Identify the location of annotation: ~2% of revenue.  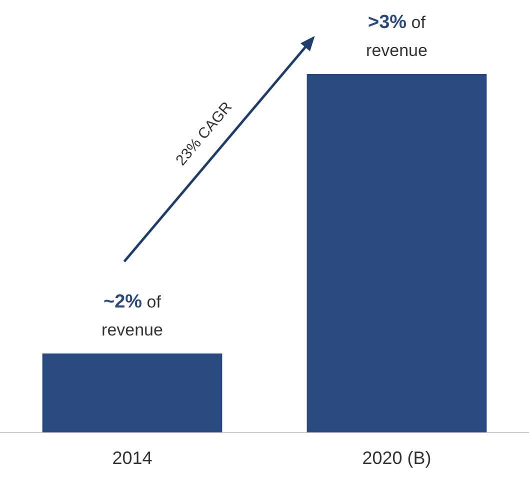
(132, 316).